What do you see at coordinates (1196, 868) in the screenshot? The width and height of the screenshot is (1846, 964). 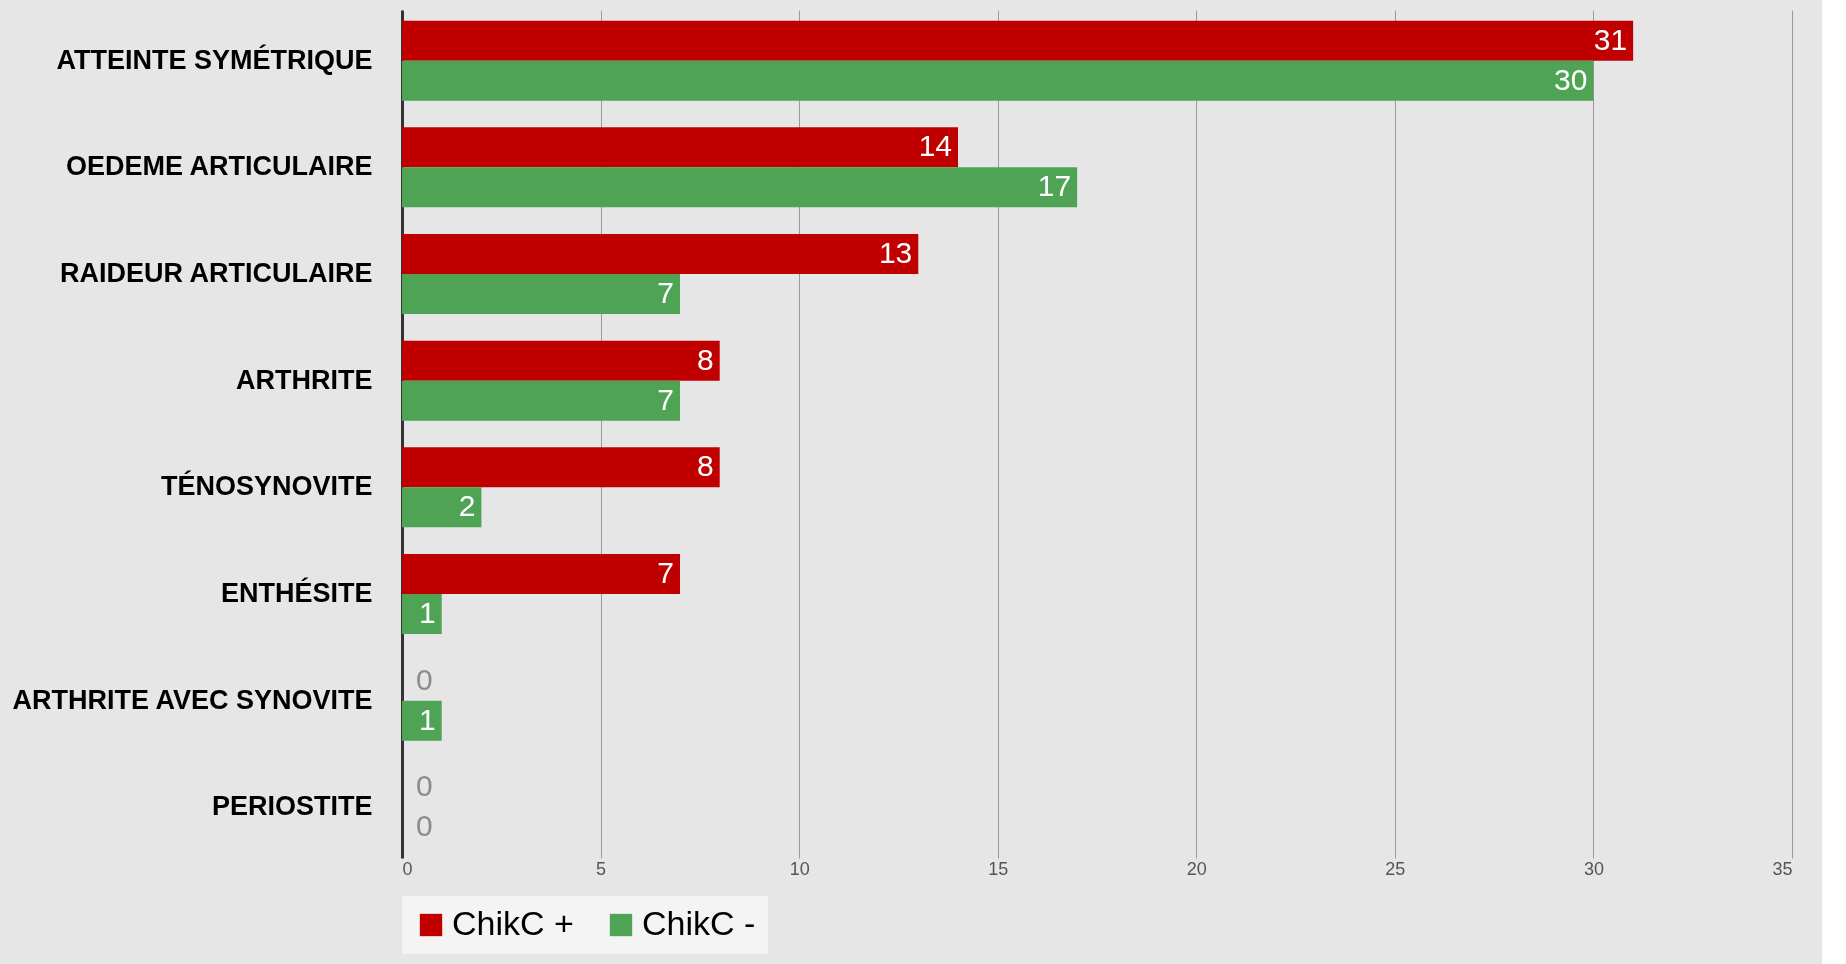 I see `x-tick-label: 20` at bounding box center [1196, 868].